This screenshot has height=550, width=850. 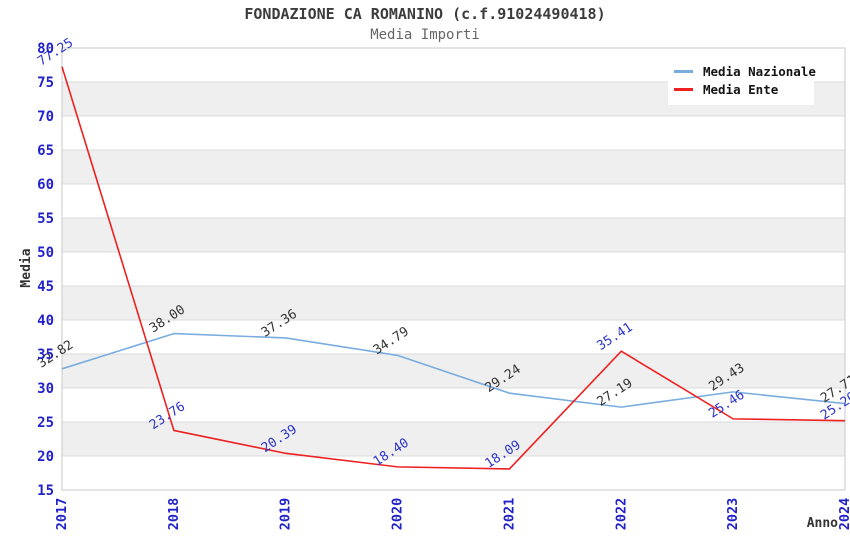 What do you see at coordinates (45, 457) in the screenshot?
I see `y-tick-label: 20` at bounding box center [45, 457].